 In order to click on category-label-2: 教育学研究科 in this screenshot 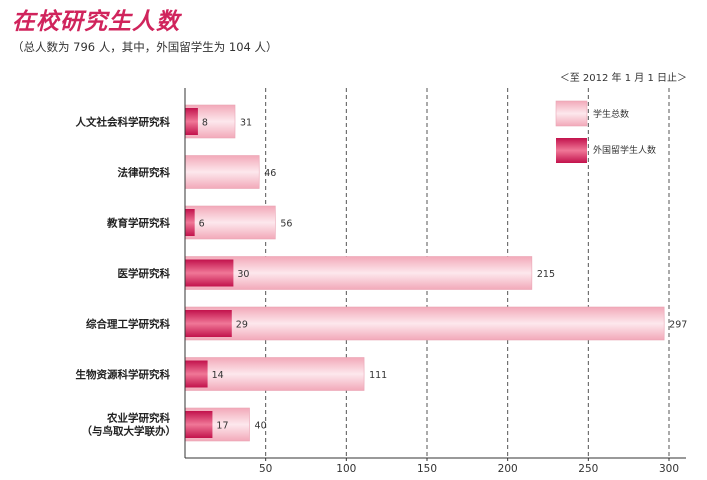, I will do `click(138, 223)`.